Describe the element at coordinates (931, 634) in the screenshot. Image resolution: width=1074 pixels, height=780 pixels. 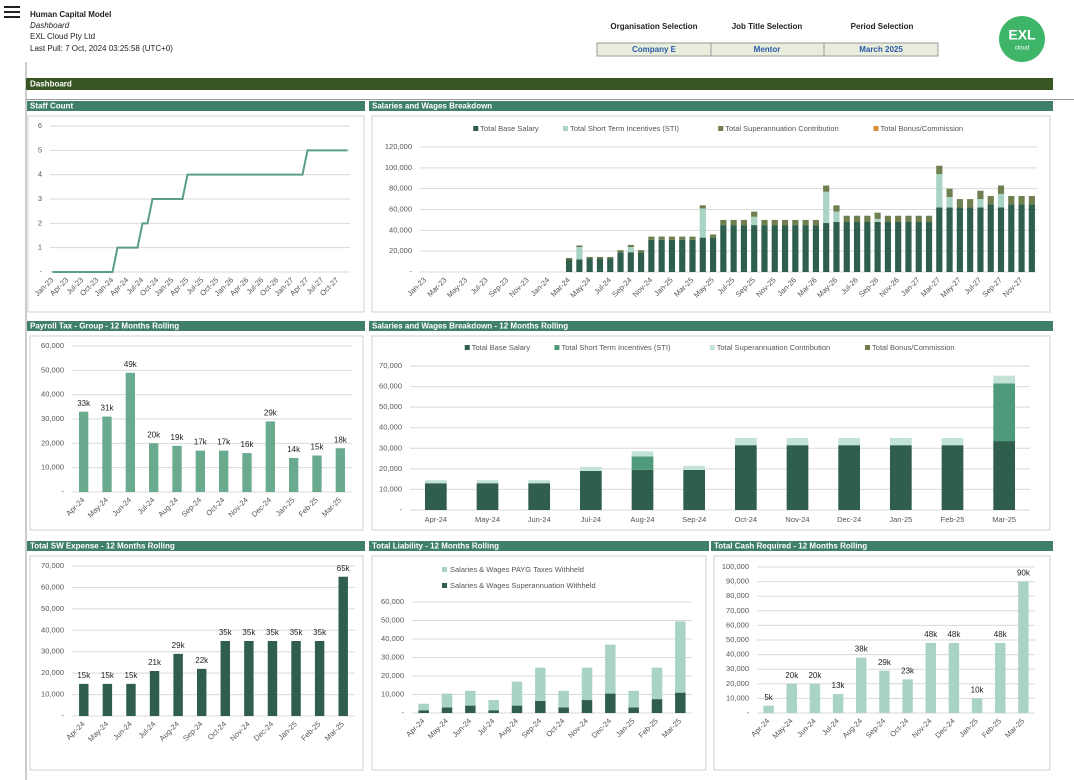
I see `data-label: 48k` at that location.